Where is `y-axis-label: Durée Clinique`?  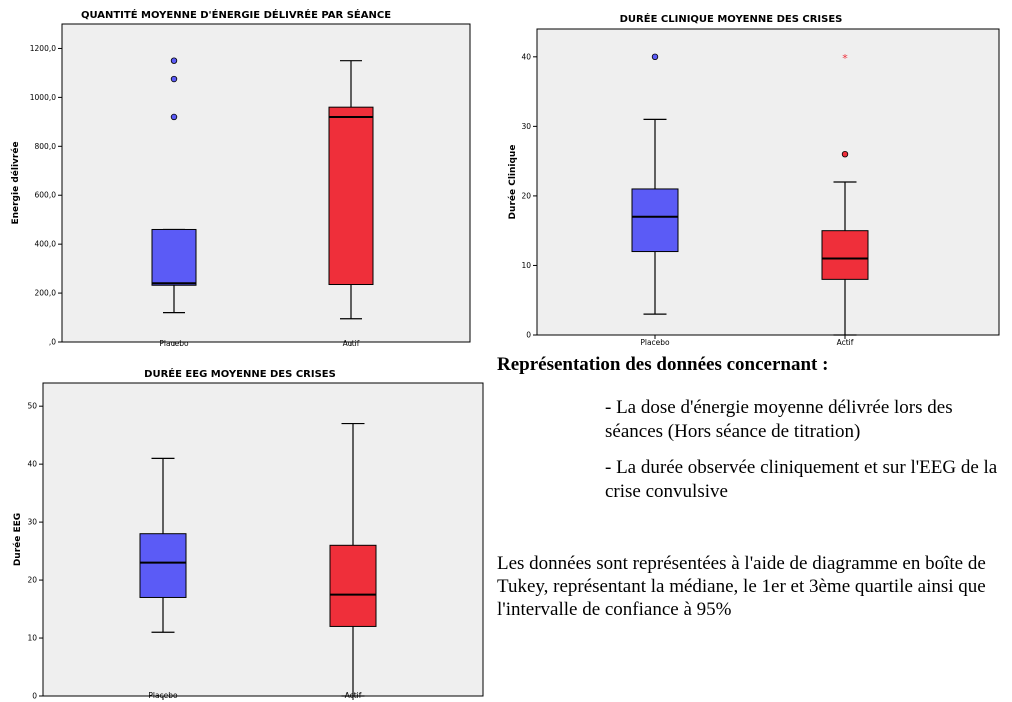
y-axis-label: Durée Clinique is located at coordinates (512, 182).